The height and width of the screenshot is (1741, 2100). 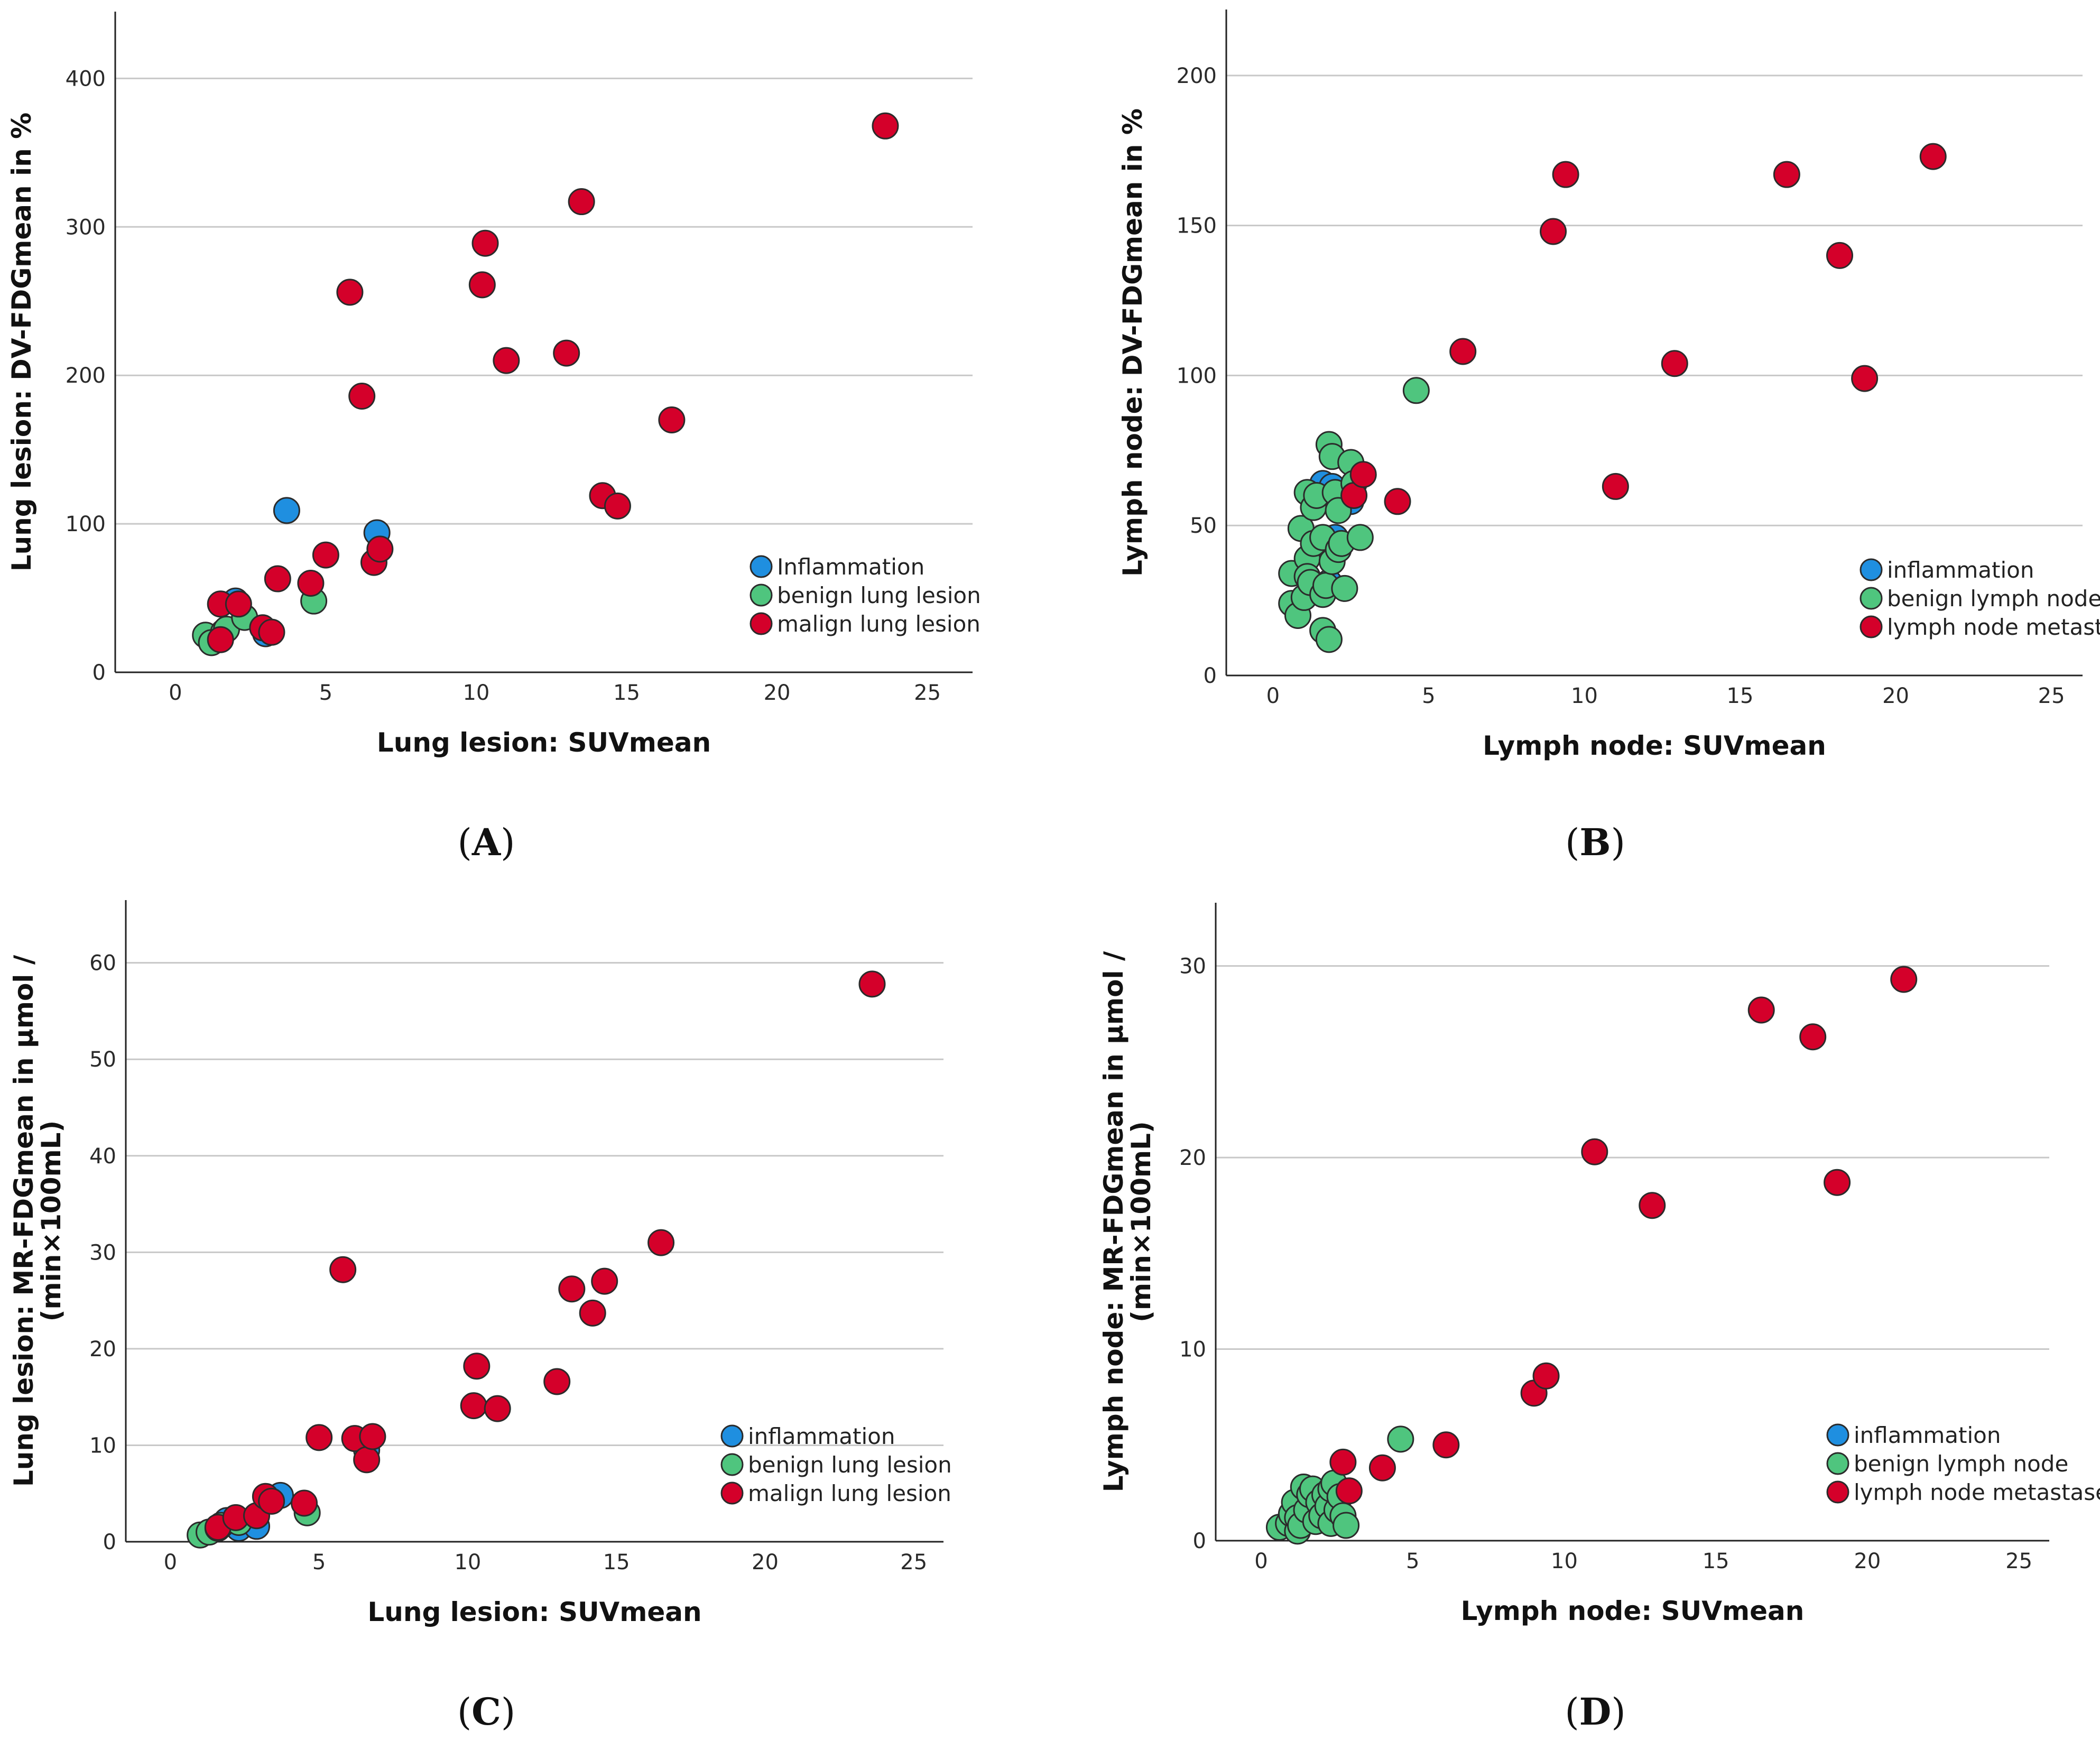 What do you see at coordinates (1868, 1561) in the screenshot?
I see `x-tick-label-d-4: 20` at bounding box center [1868, 1561].